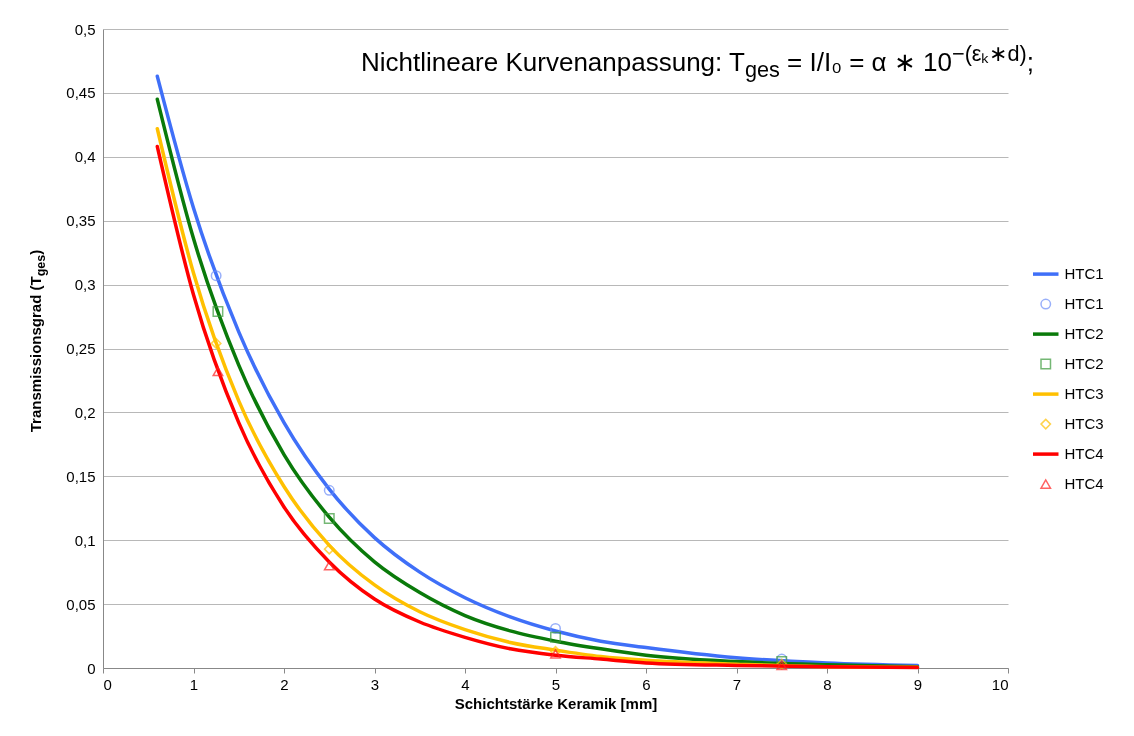 This screenshot has height=736, width=1134. I want to click on x-tick-label: 1, so click(194, 684).